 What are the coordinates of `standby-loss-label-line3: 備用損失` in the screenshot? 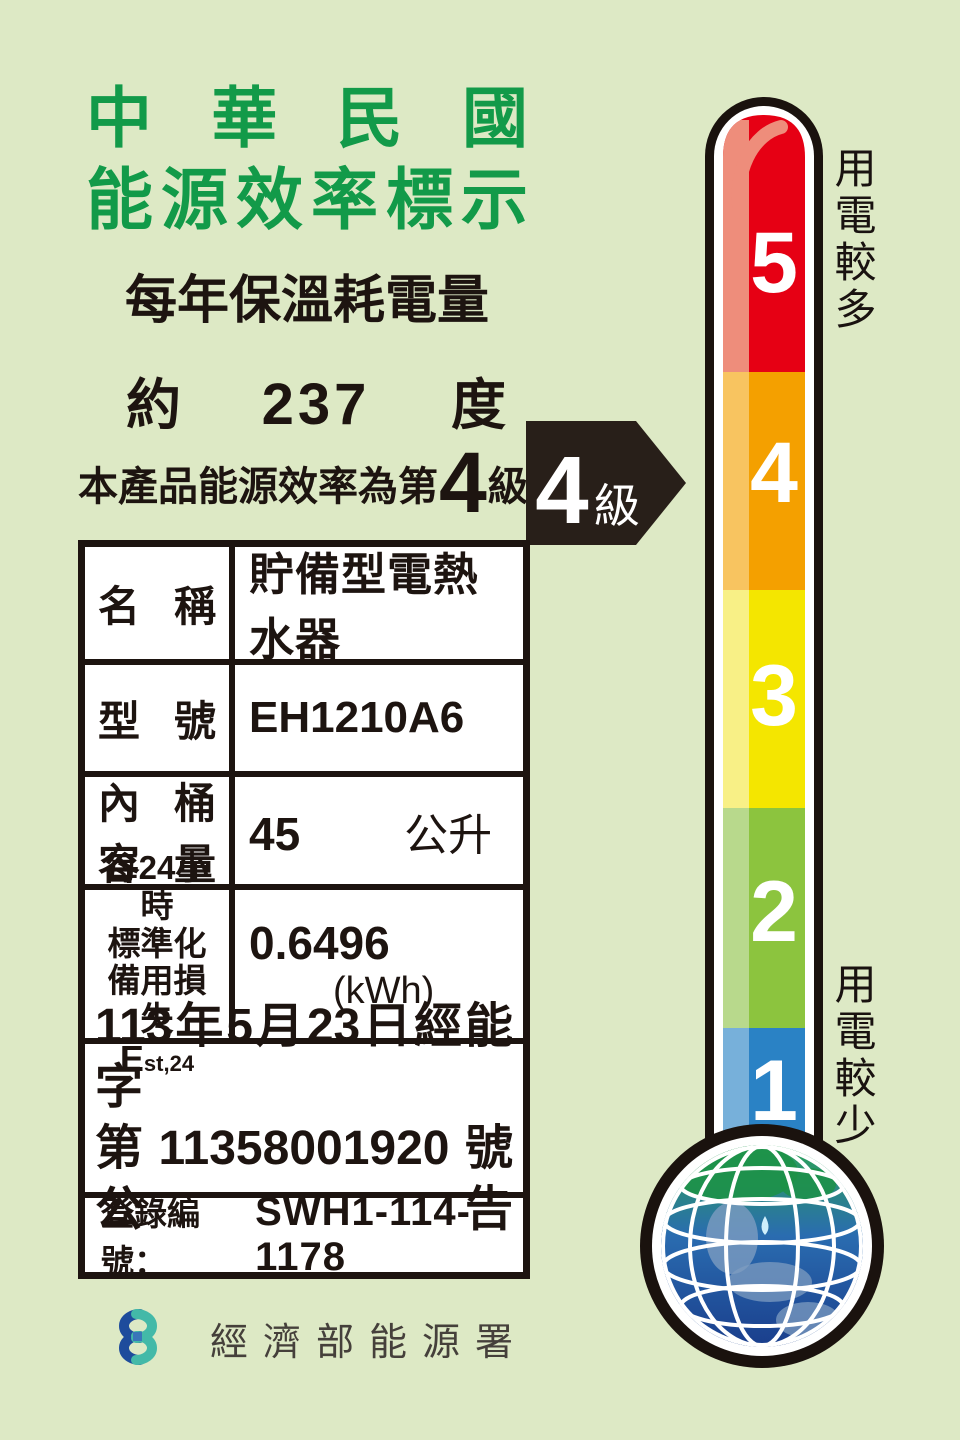 It's located at (157, 999).